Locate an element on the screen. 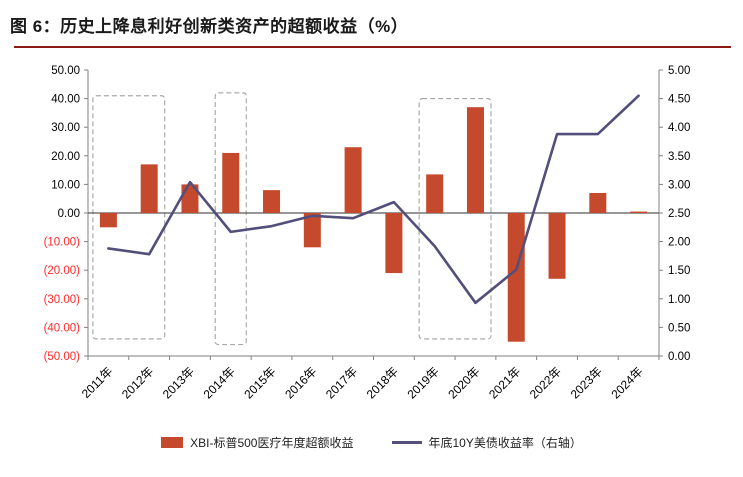  chart-legend: XBI-标普500医疗年度超额收益 年底10Y美债收益率（右轴） is located at coordinates (371, 442).